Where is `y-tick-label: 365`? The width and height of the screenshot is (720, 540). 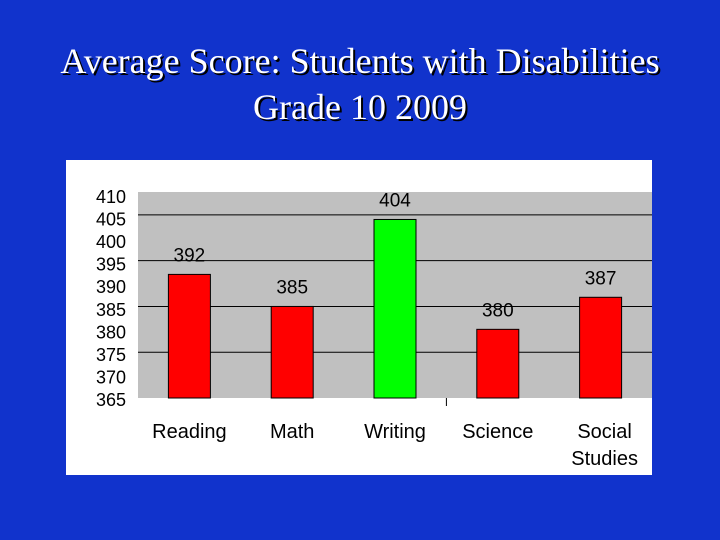 y-tick-label: 365 is located at coordinates (111, 400).